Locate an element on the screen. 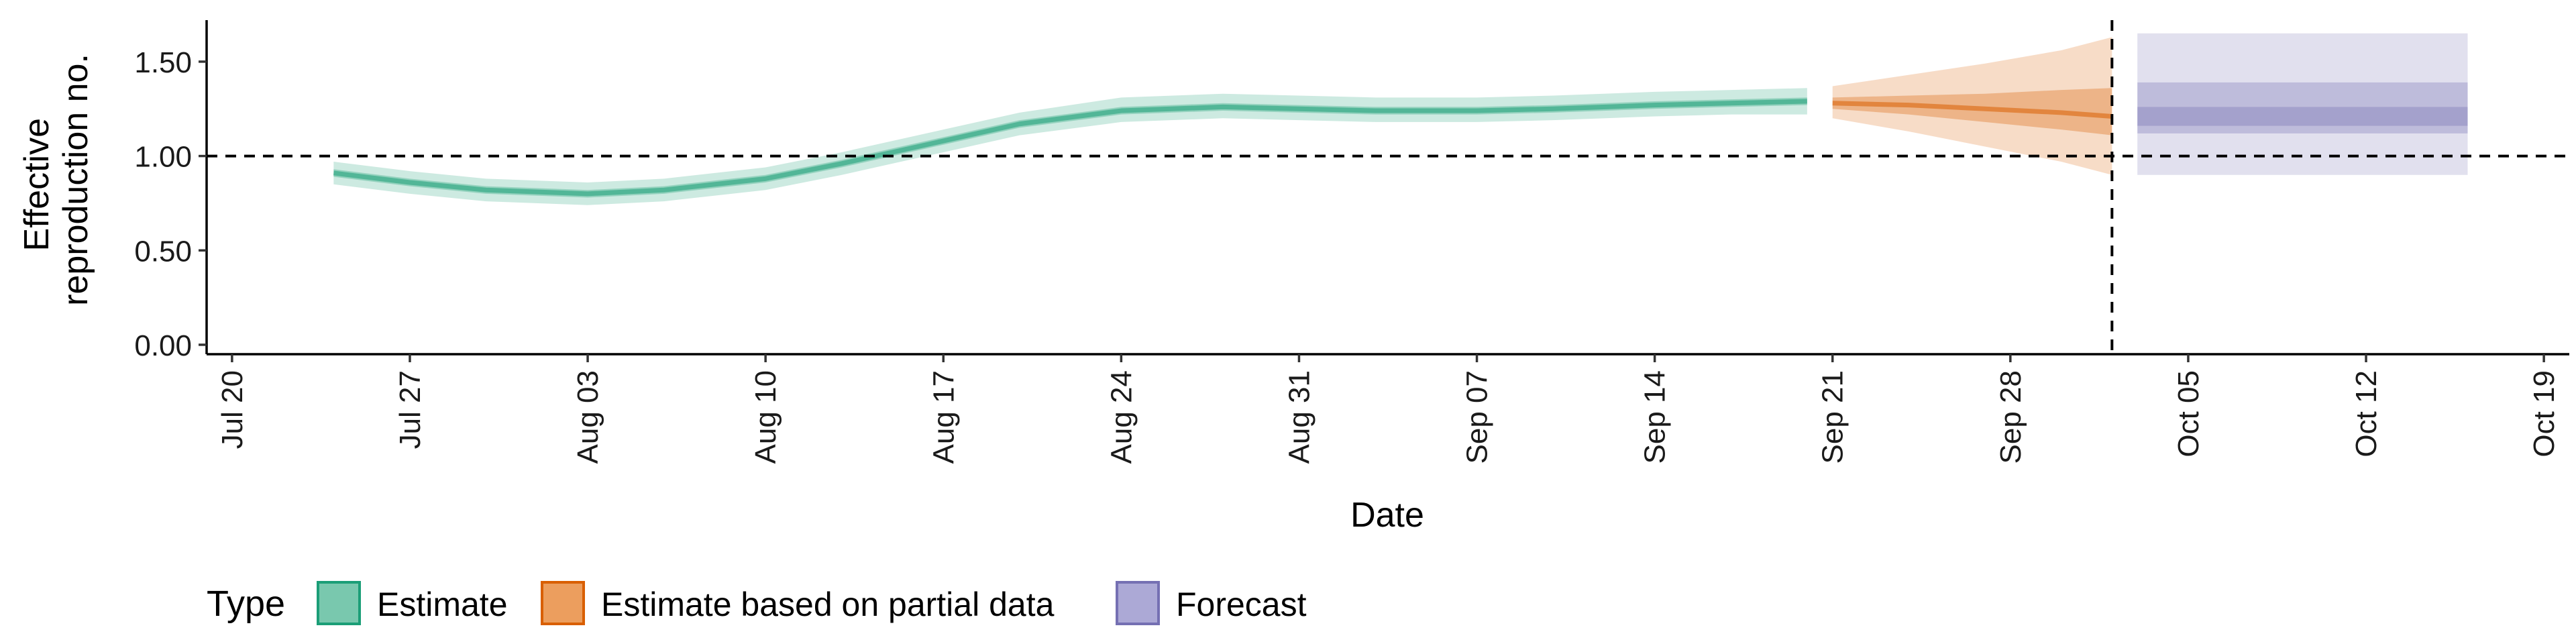 Image resolution: width=2576 pixels, height=644 pixels. legend-label: Forecast is located at coordinates (1241, 604).